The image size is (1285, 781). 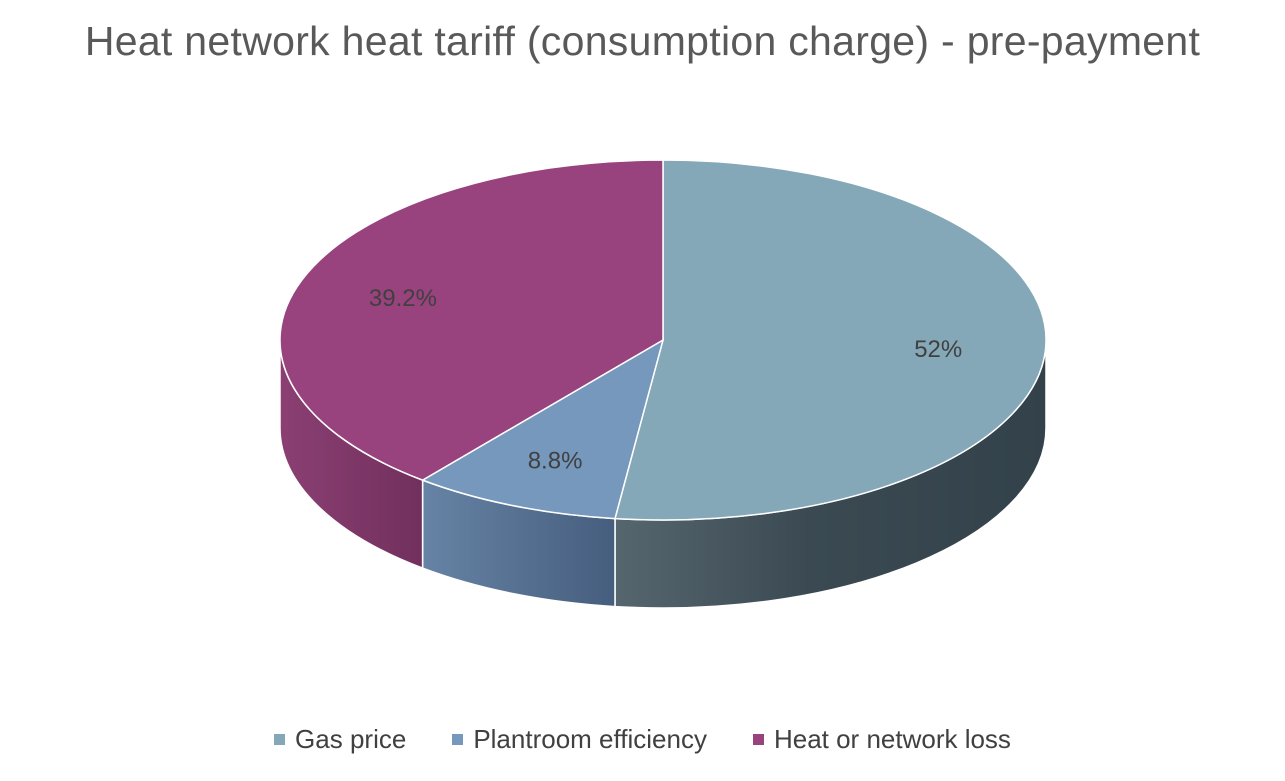 I want to click on pie-slice-heat-or-network-loss, so click(x=471, y=320).